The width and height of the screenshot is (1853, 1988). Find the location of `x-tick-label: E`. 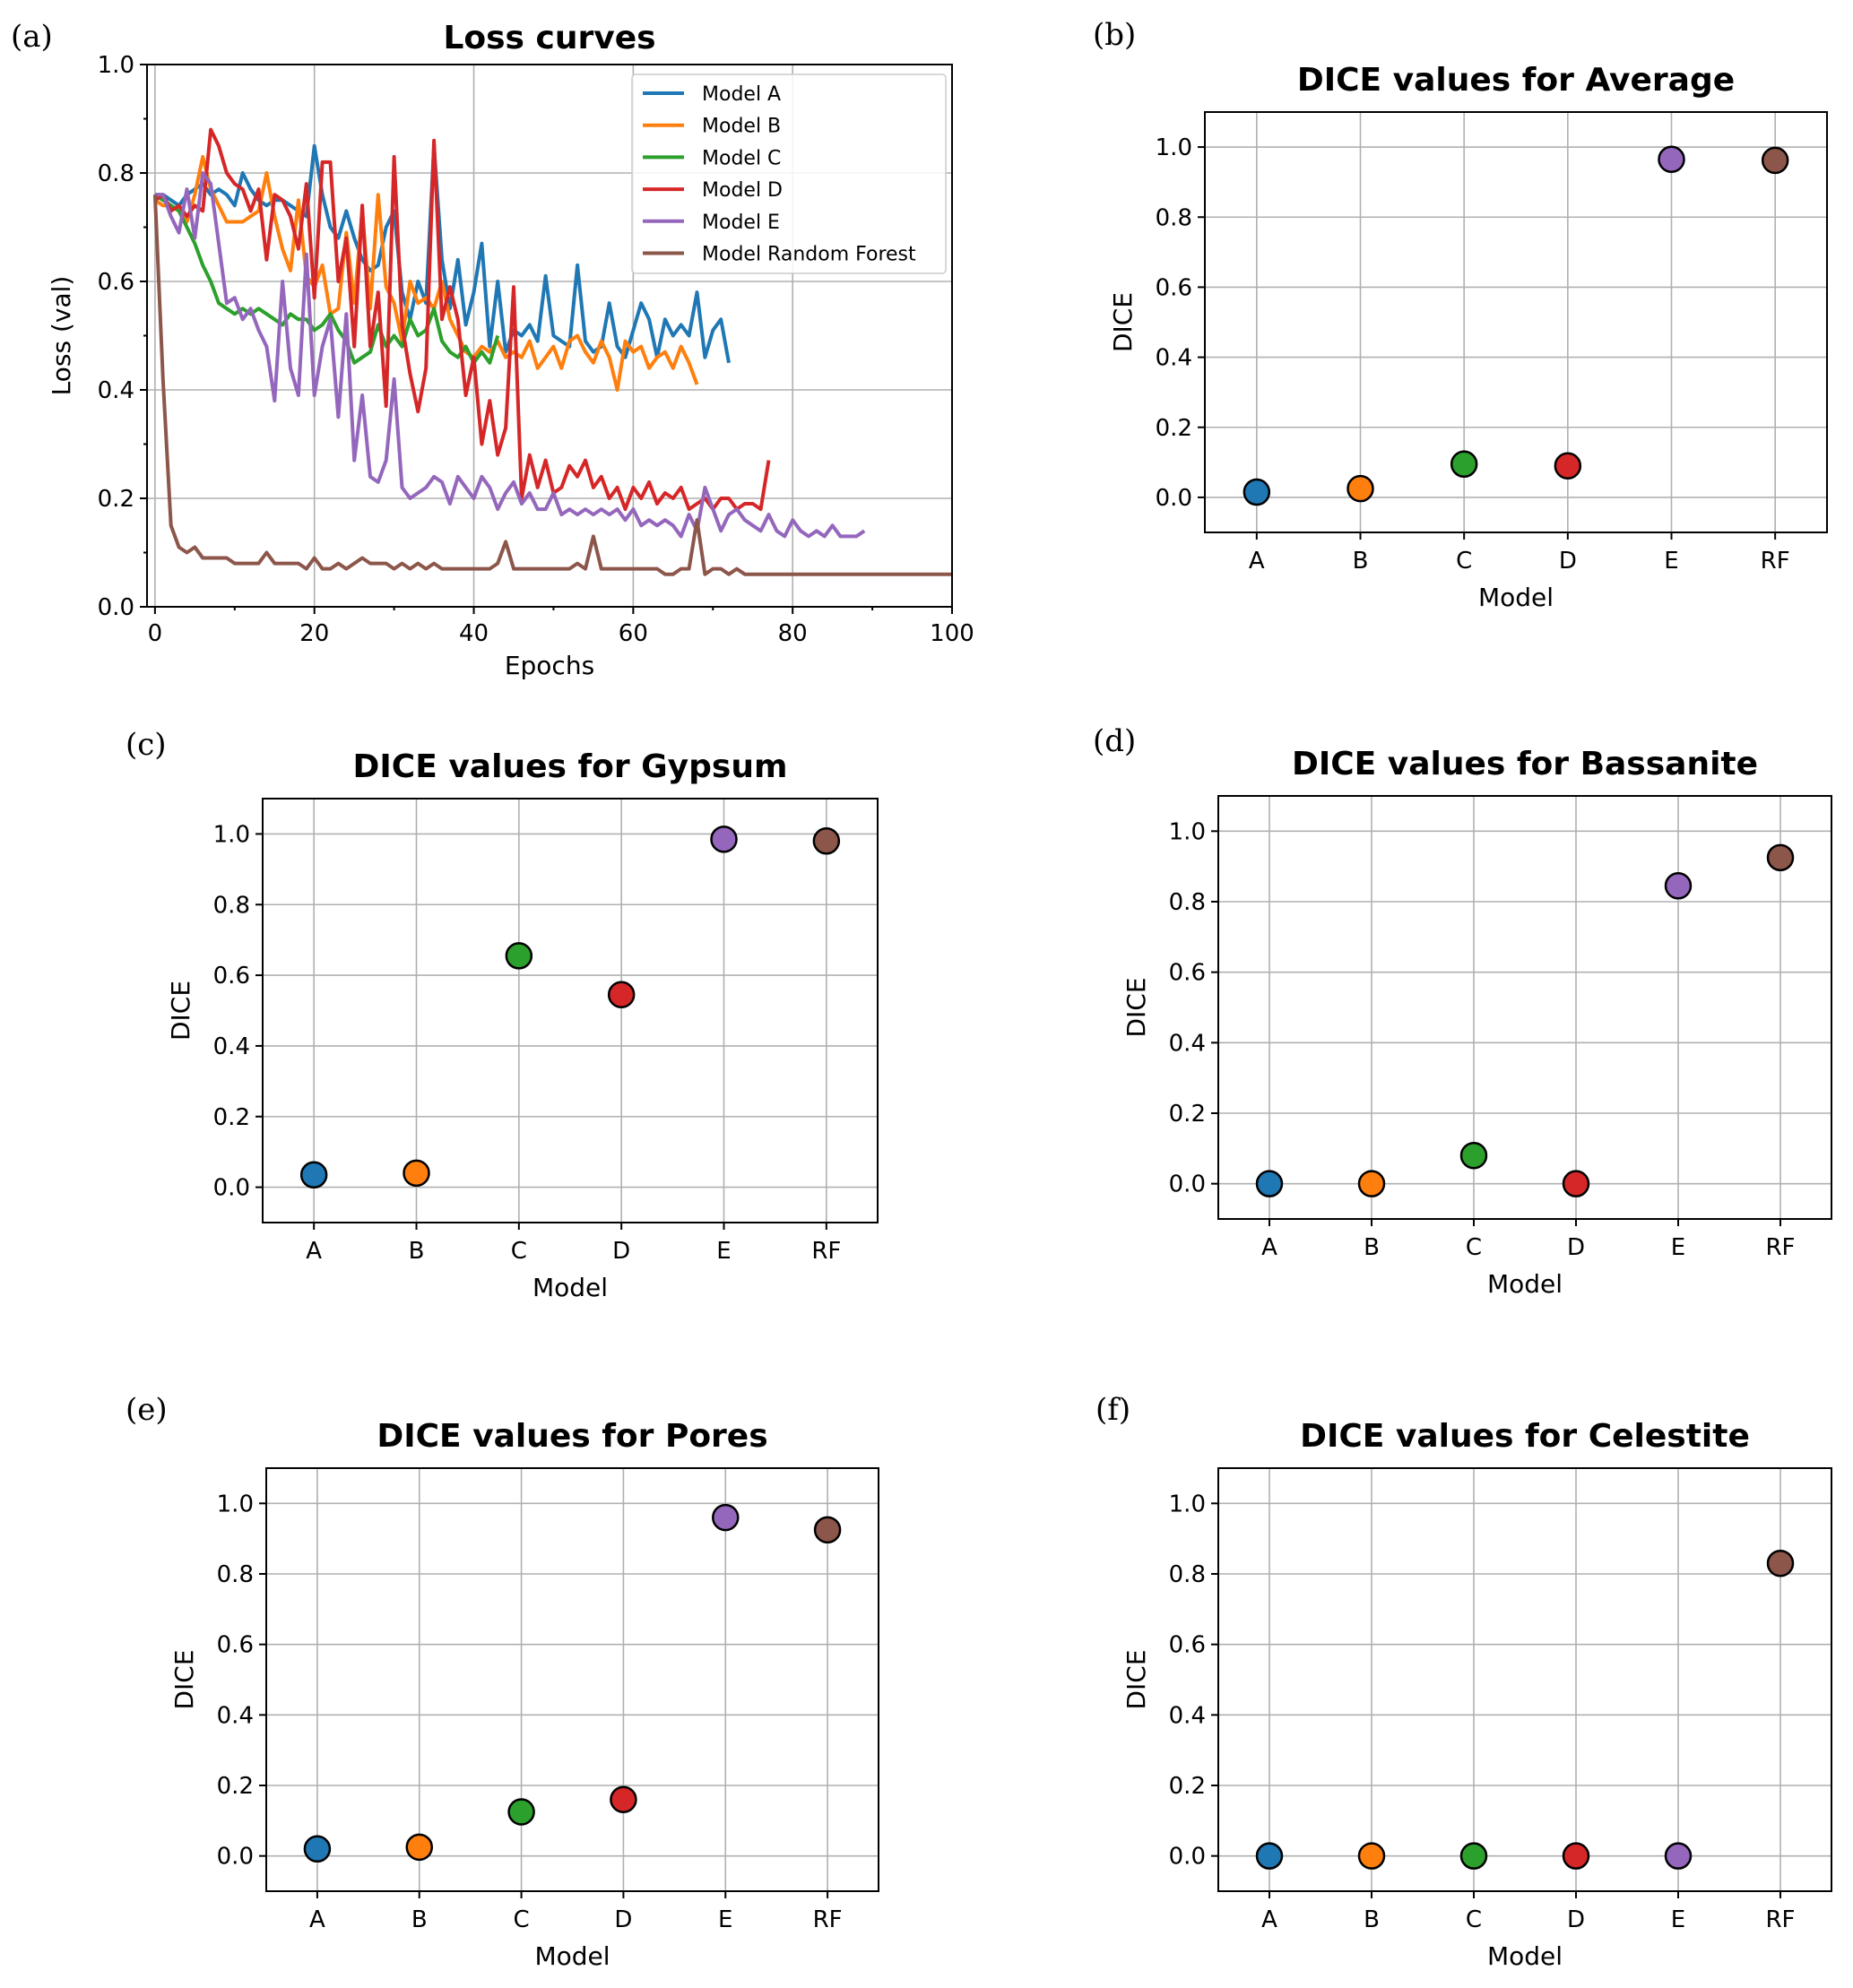

x-tick-label: E is located at coordinates (1678, 1247).